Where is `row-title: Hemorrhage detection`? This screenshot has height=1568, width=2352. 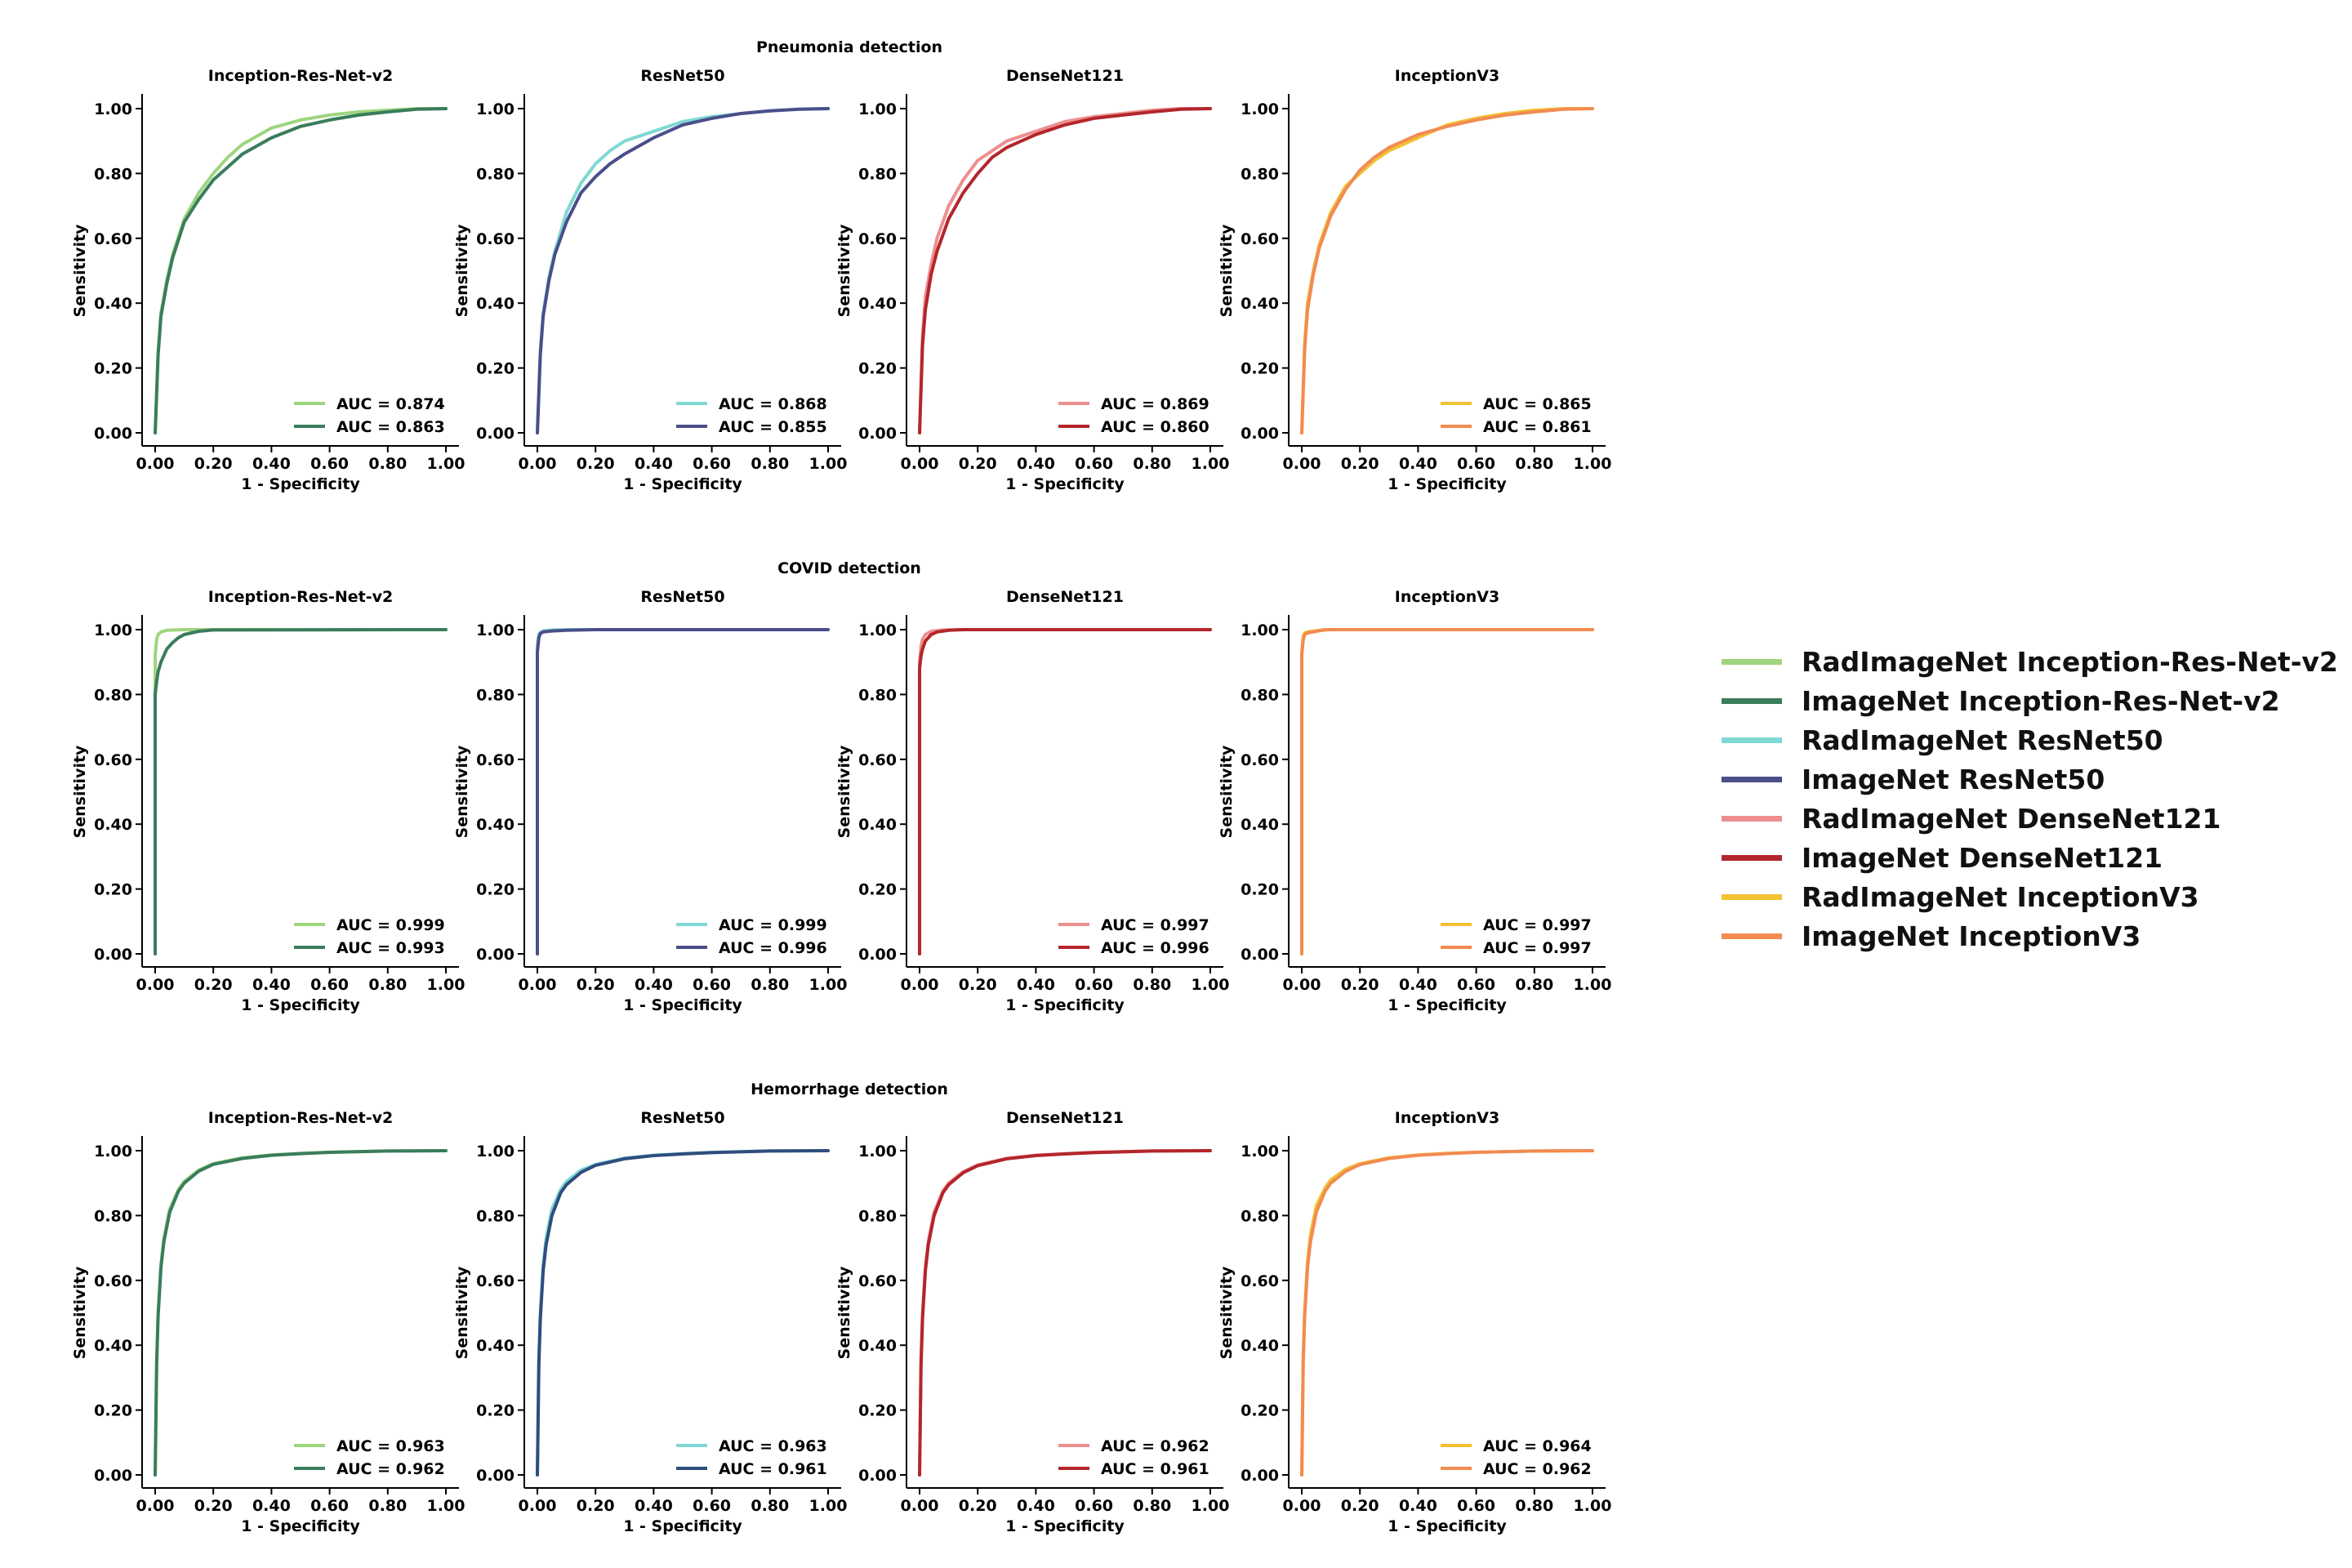 row-title: Hemorrhage detection is located at coordinates (849, 1089).